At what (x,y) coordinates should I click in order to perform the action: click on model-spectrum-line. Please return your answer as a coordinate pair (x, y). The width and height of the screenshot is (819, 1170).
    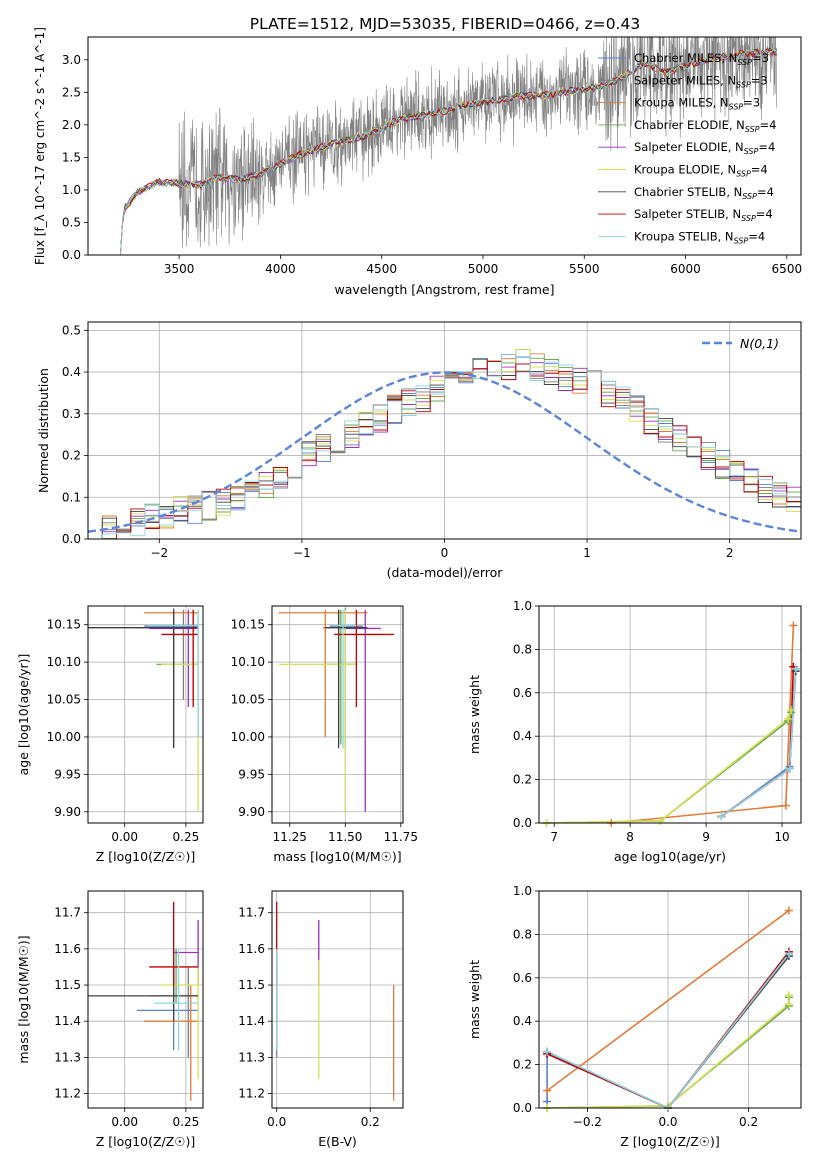
    Looking at the image, I should click on (448, 151).